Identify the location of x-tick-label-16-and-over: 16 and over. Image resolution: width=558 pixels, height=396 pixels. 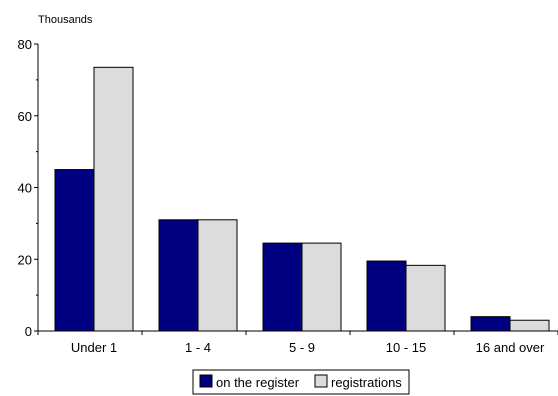
(510, 347).